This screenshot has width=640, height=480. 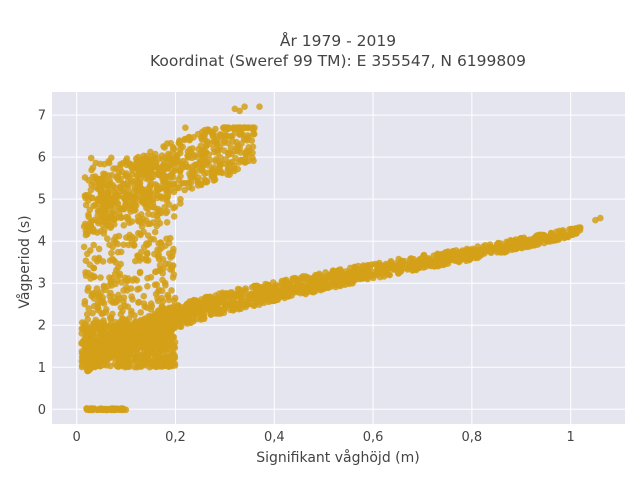 What do you see at coordinates (338, 40) in the screenshot?
I see `chart-title-line-1: År 1979 - 2019` at bounding box center [338, 40].